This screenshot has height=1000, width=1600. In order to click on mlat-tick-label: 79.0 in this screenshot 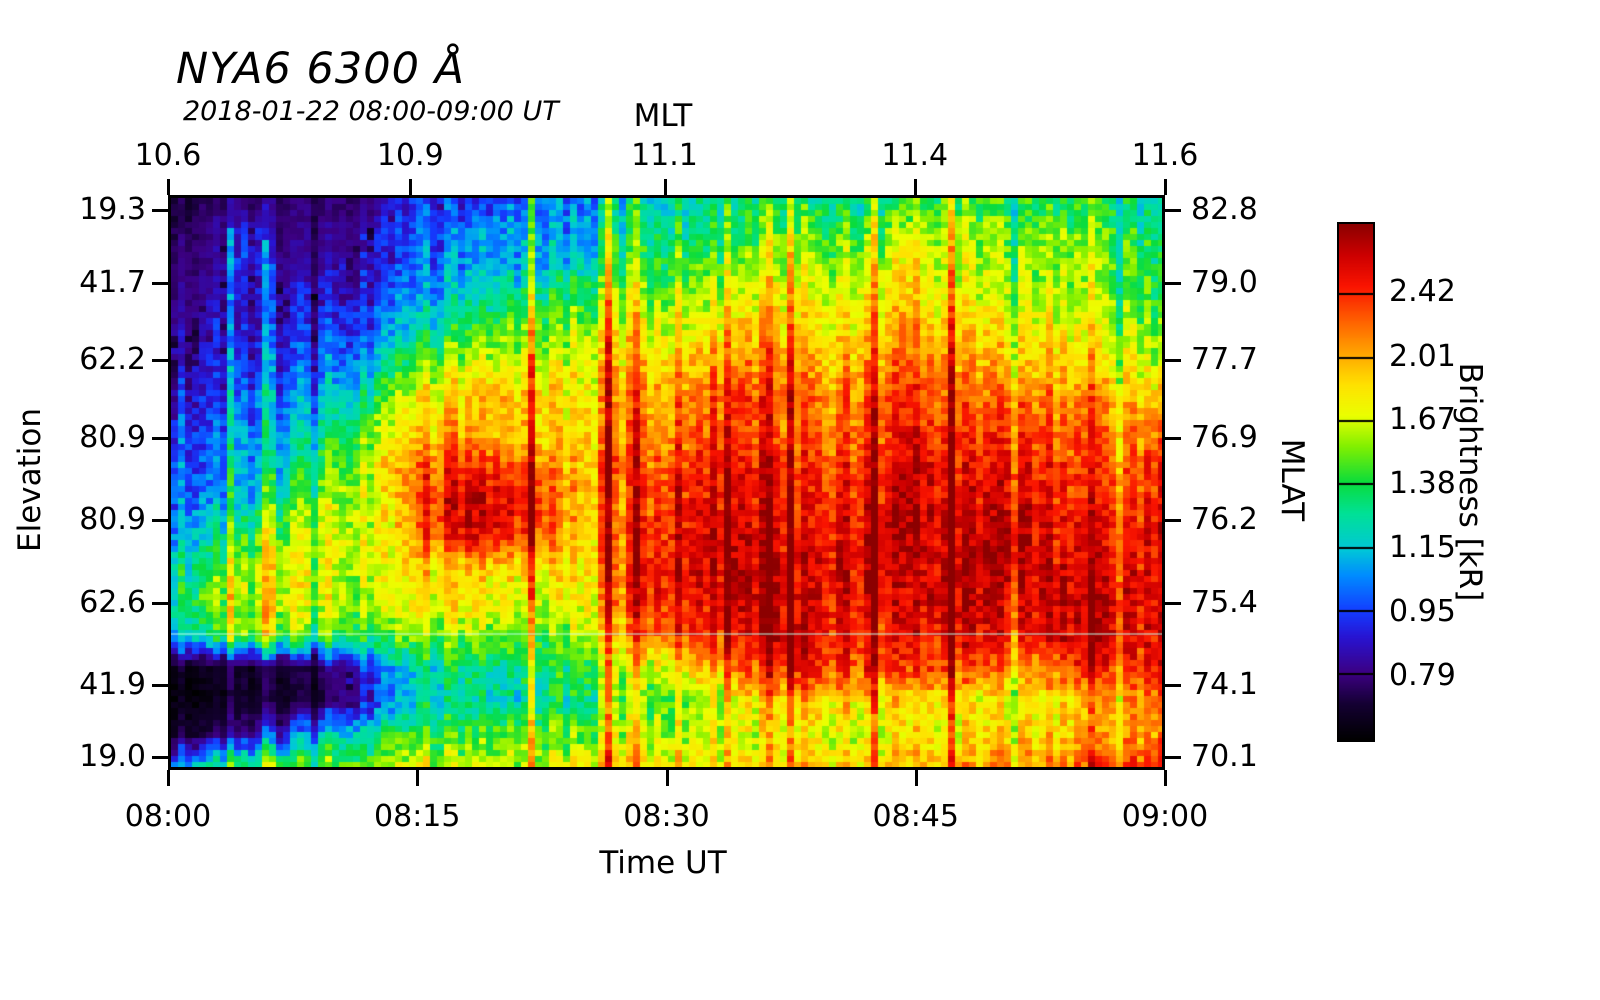, I will do `click(1224, 282)`.